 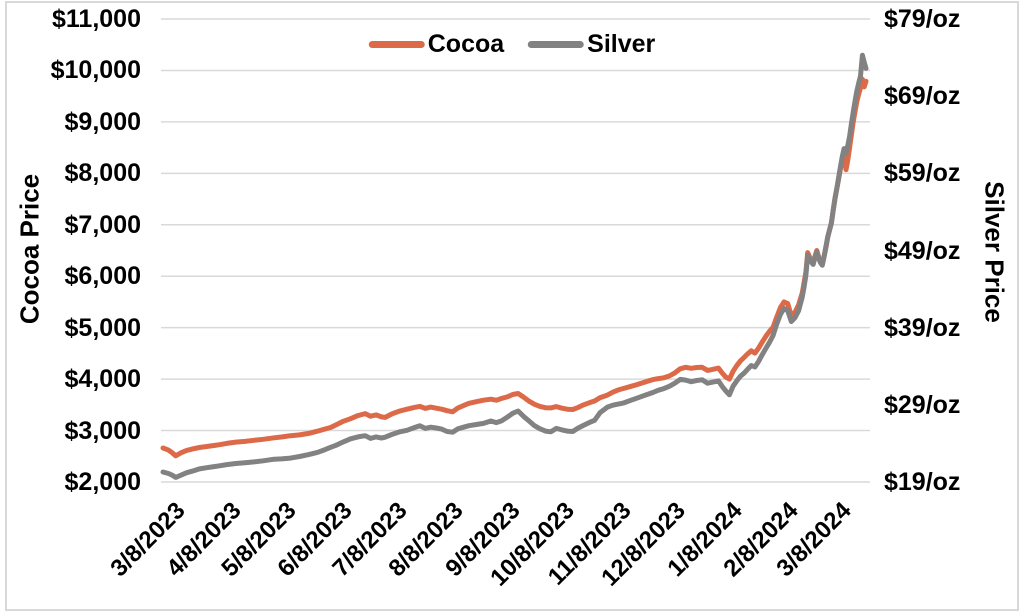 What do you see at coordinates (96, 19) in the screenshot?
I see `left-axis-tick-label: $11,000` at bounding box center [96, 19].